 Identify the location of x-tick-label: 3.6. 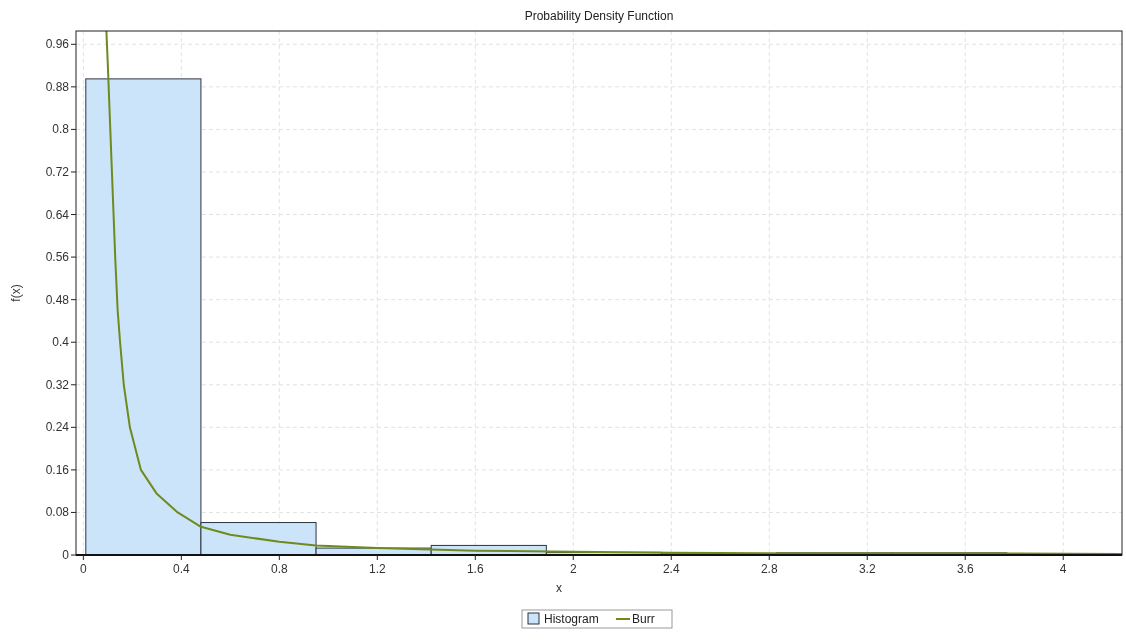
(965, 569).